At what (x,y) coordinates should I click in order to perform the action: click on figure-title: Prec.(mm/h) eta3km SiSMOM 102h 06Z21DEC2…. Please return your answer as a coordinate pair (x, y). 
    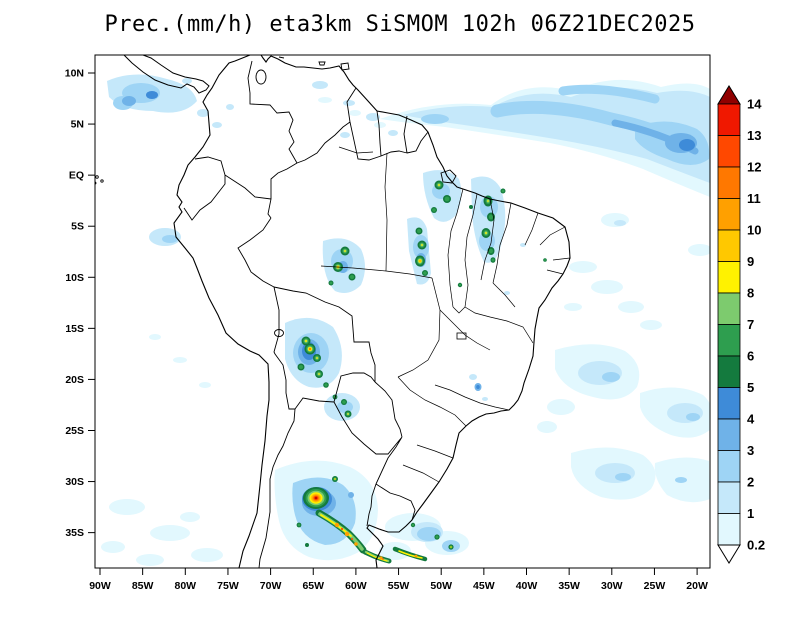
    Looking at the image, I should click on (400, 24).